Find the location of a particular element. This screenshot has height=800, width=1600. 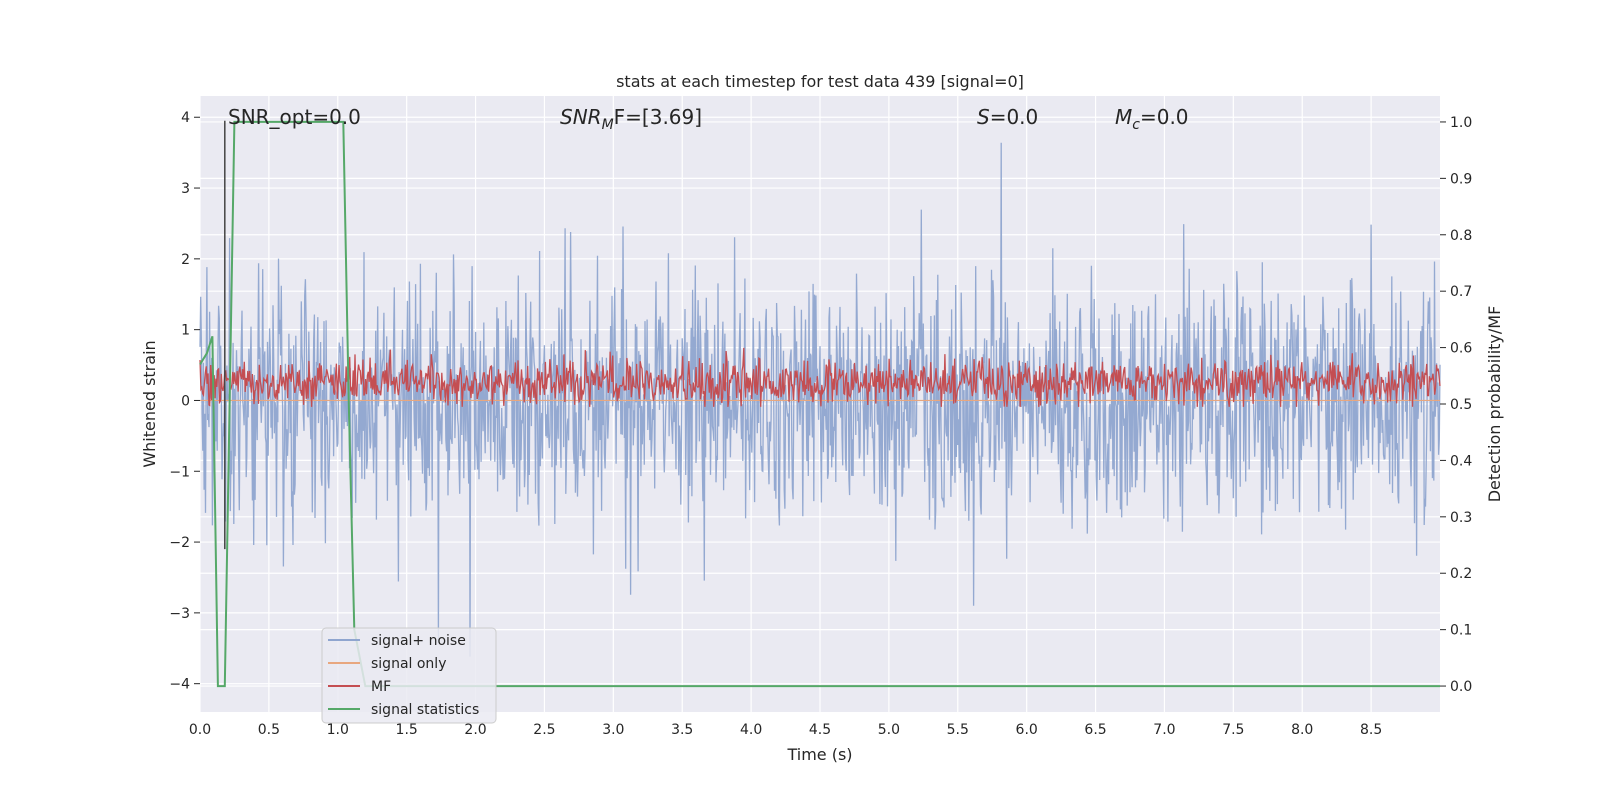

series-line-mf is located at coordinates (820, 377).